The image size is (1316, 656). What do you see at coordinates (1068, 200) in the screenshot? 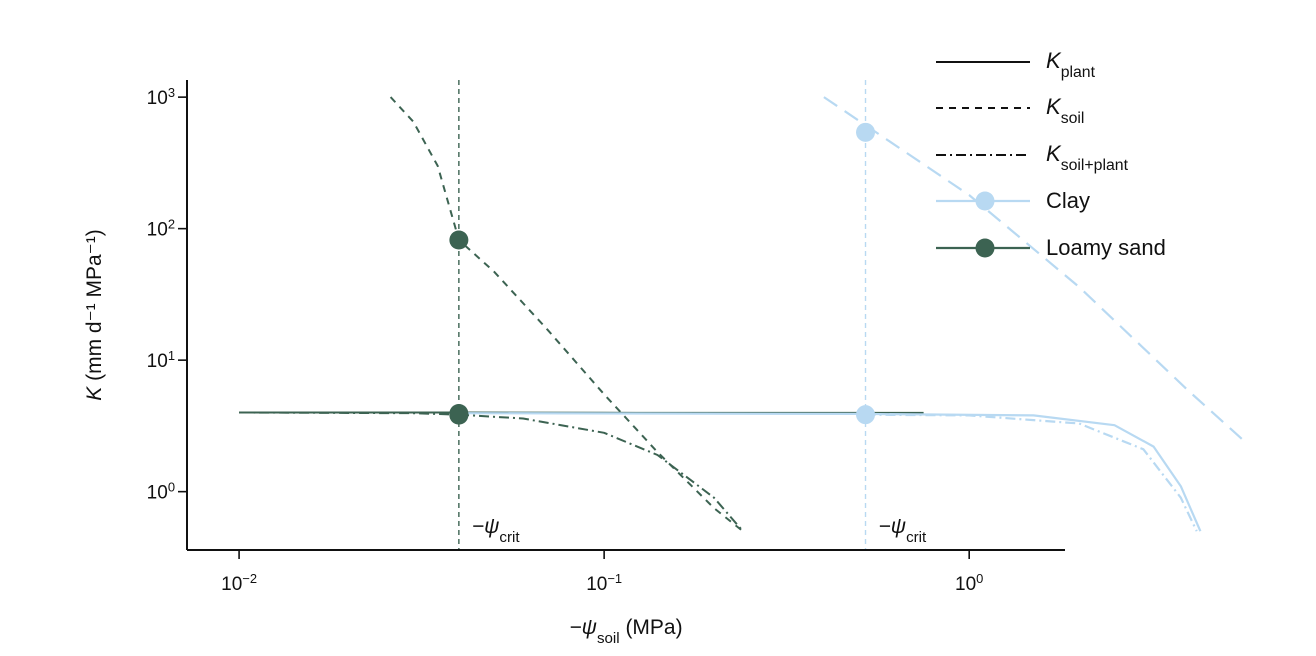
I see `legend-label-clay: Clay` at bounding box center [1068, 200].